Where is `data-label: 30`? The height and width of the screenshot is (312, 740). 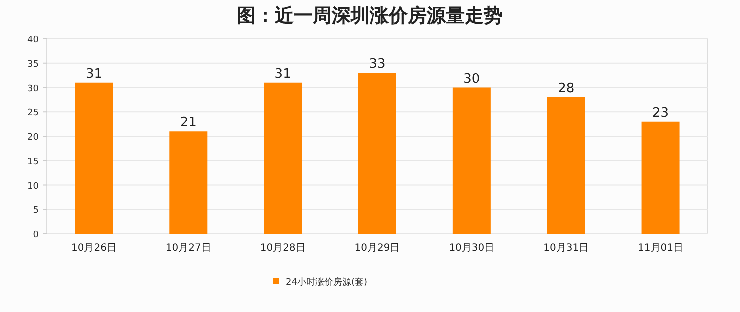
data-label: 30 is located at coordinates (472, 79).